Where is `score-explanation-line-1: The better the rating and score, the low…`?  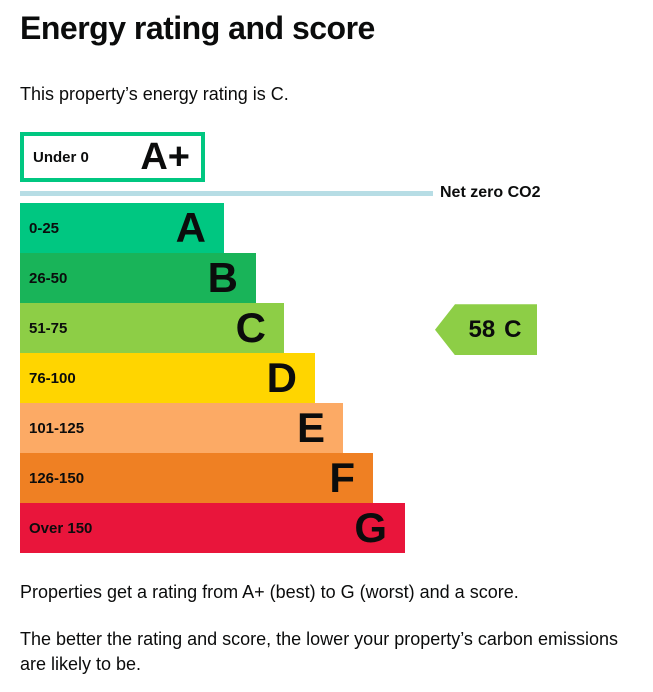 score-explanation-line-1: The better the rating and score, the low… is located at coordinates (319, 638).